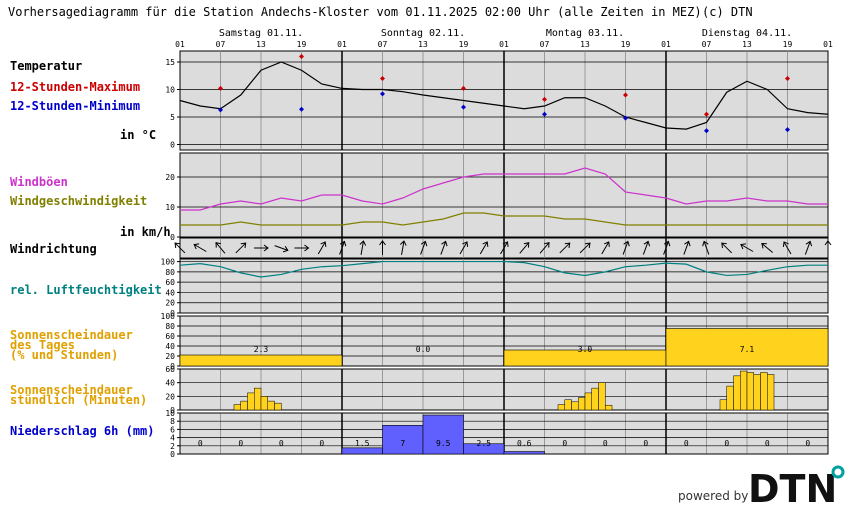 The image size is (850, 529). I want to click on label-sun-hourly-1: Sonnenscheindauer, so click(71, 390).